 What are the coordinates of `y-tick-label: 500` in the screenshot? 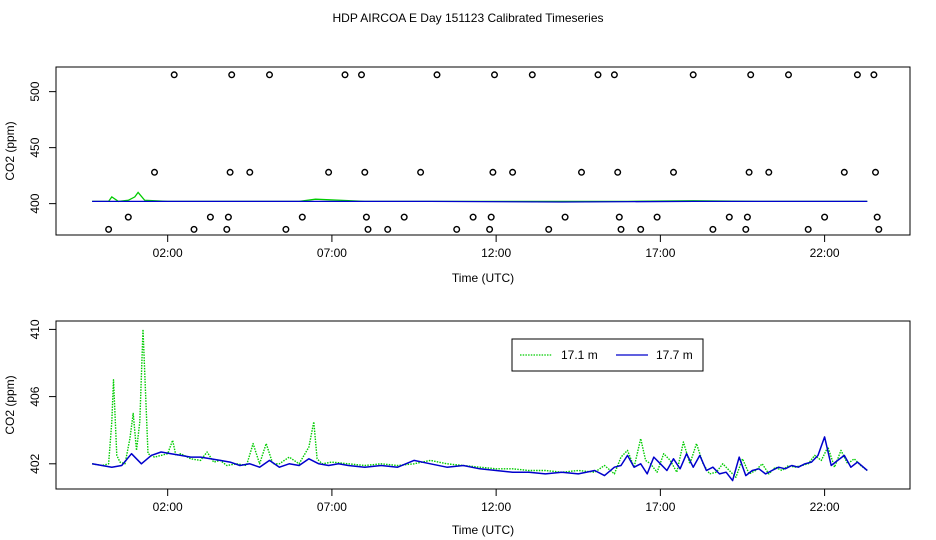 It's located at (35, 91).